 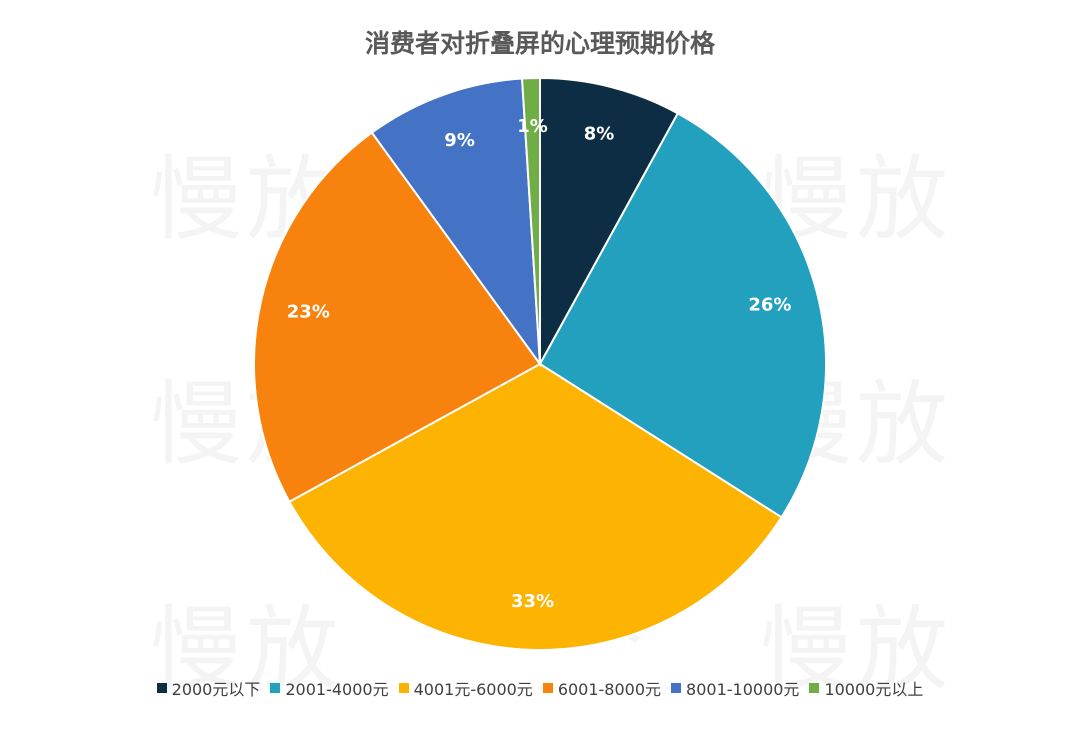 I want to click on pie-label-4: 23%, so click(x=308, y=312).